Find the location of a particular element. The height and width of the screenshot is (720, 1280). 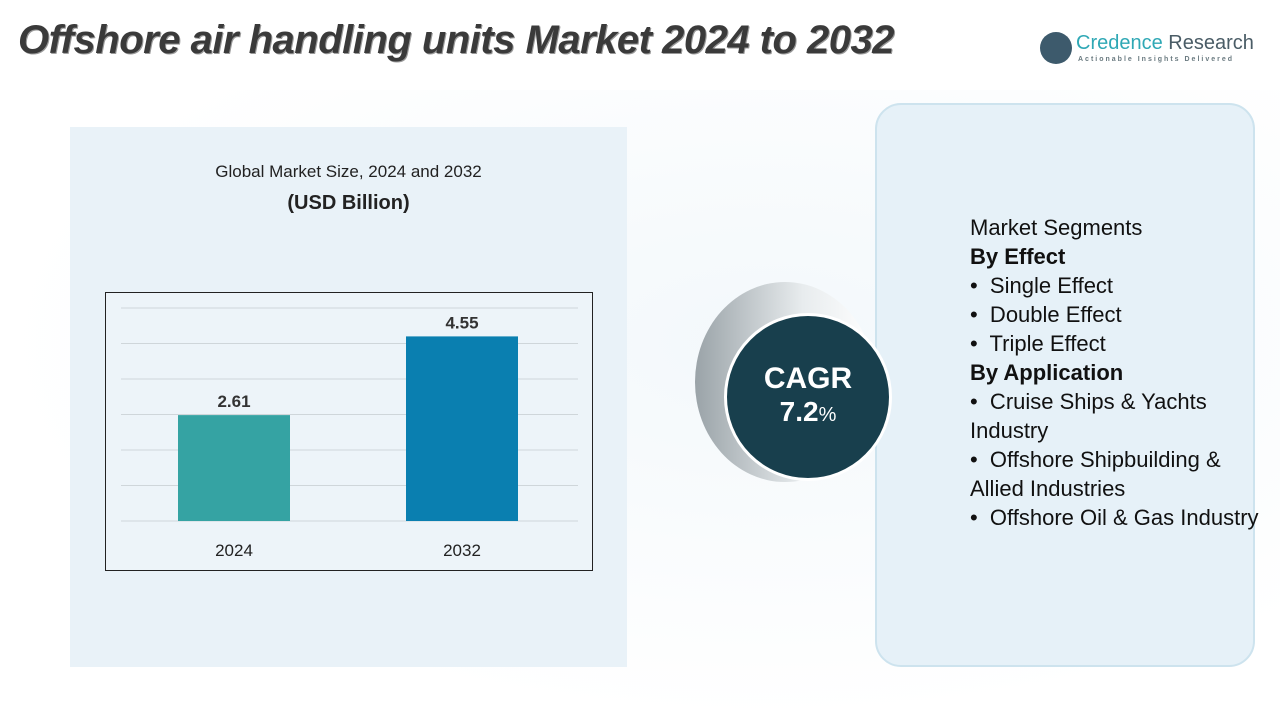

bar-2024 is located at coordinates (234, 468).